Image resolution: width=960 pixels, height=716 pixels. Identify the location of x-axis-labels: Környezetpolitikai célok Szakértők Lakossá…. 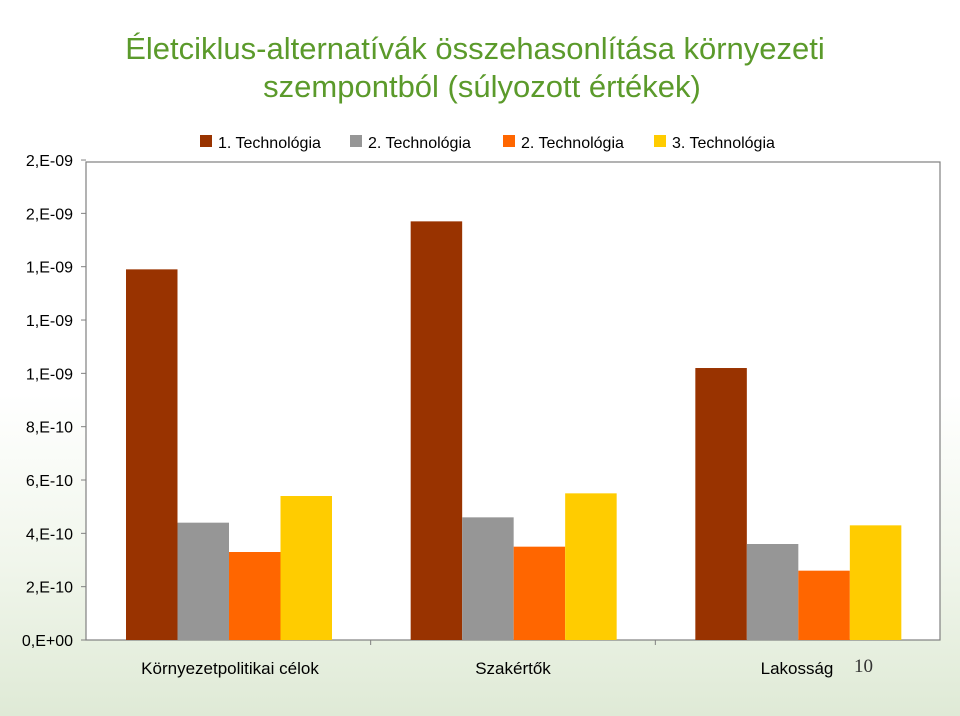
(487, 668).